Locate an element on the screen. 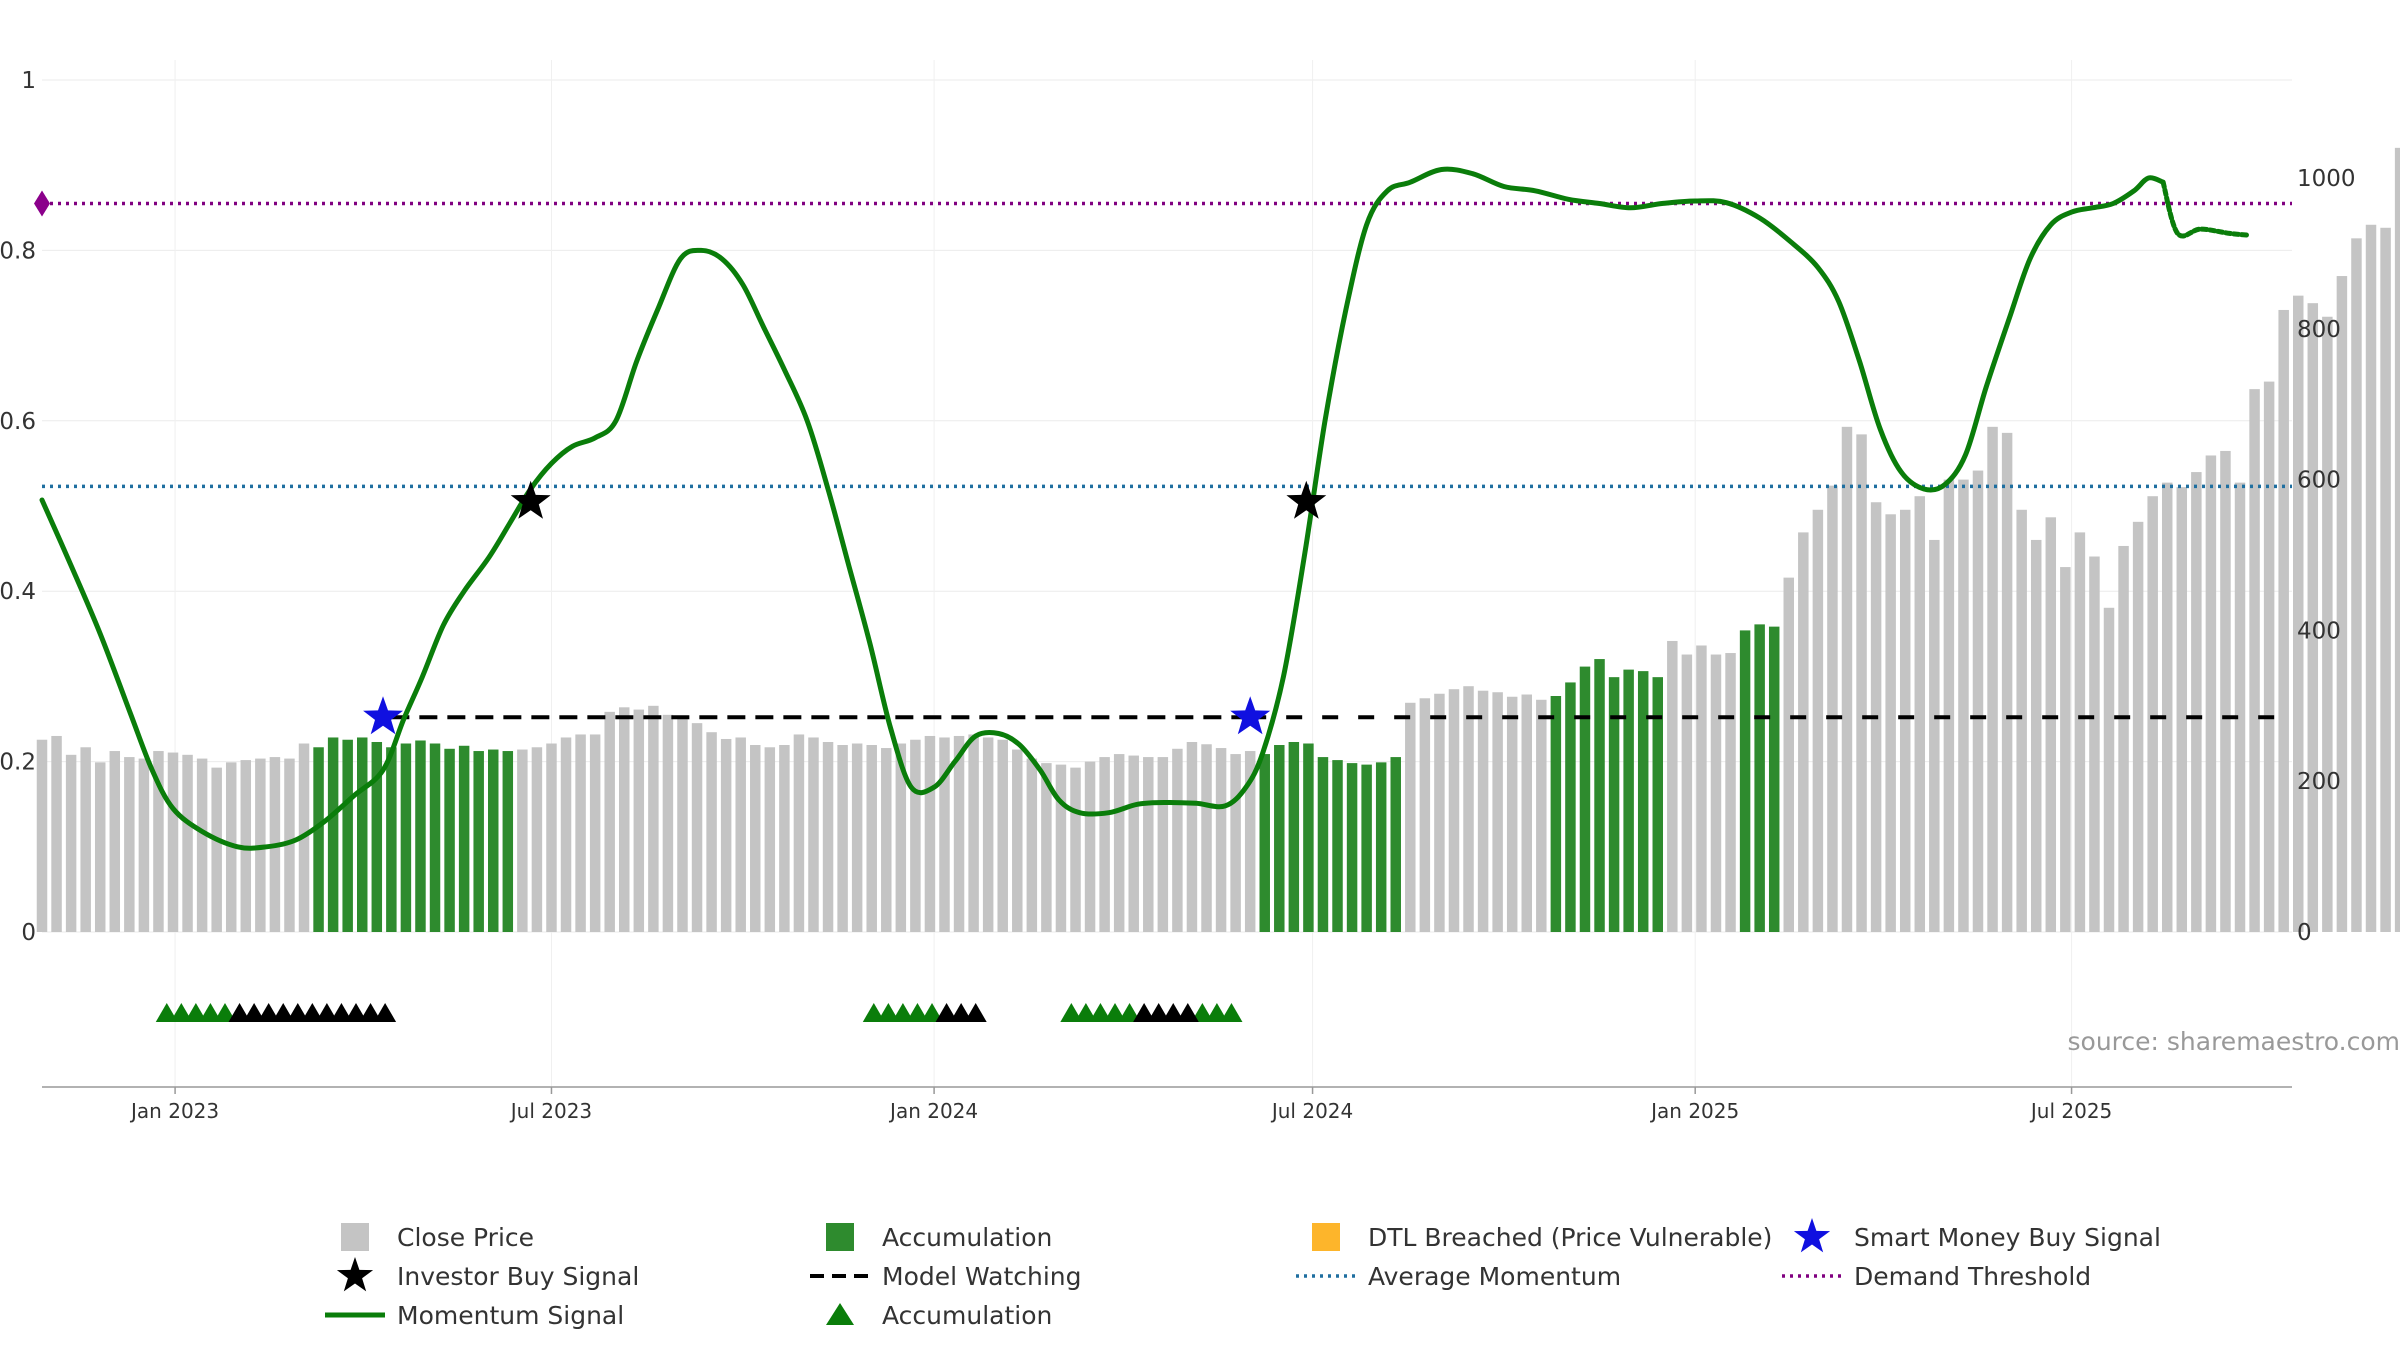 The image size is (2400, 1350). right-tick-label: 800 is located at coordinates (2319, 330).